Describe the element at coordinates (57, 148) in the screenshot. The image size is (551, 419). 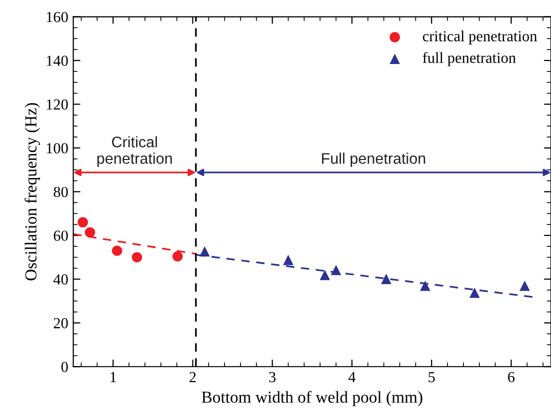
I see `y-tick-label: 100` at that location.